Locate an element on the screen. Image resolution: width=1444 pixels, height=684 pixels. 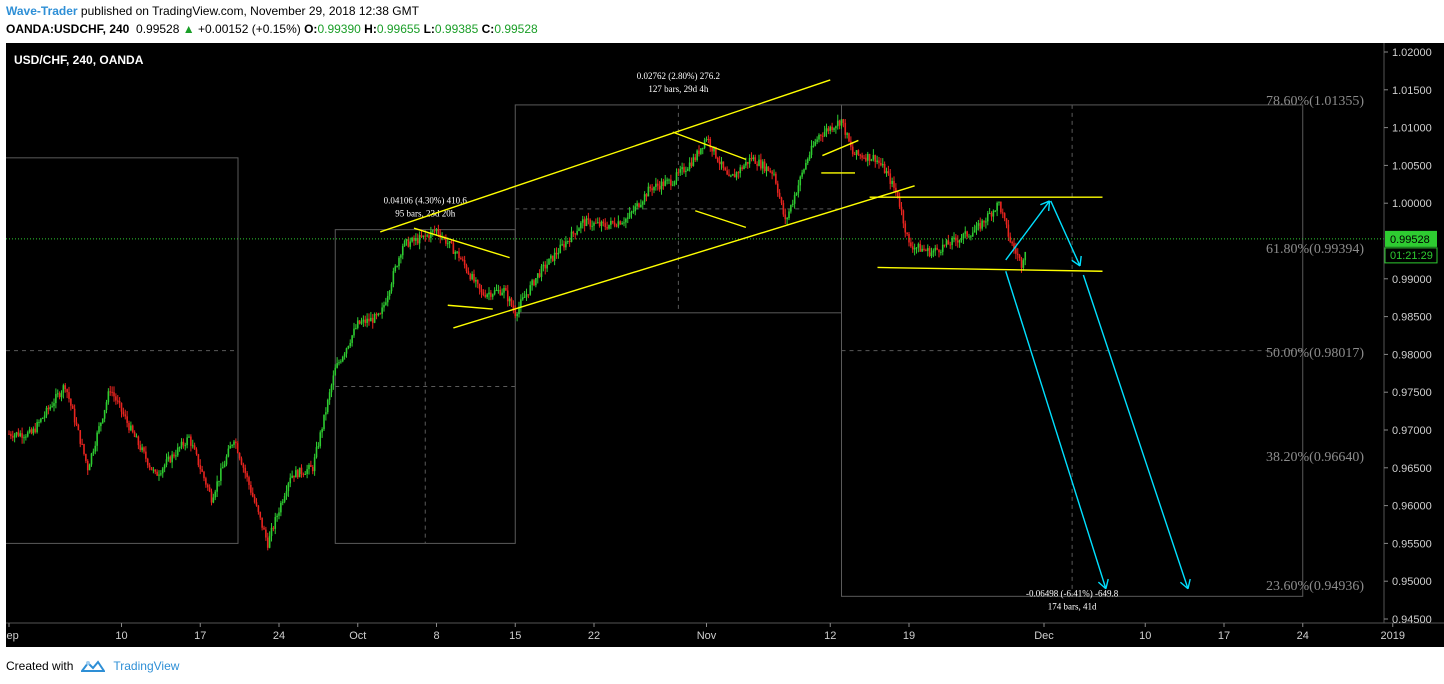
countdown-marker is located at coordinates (1411, 255).